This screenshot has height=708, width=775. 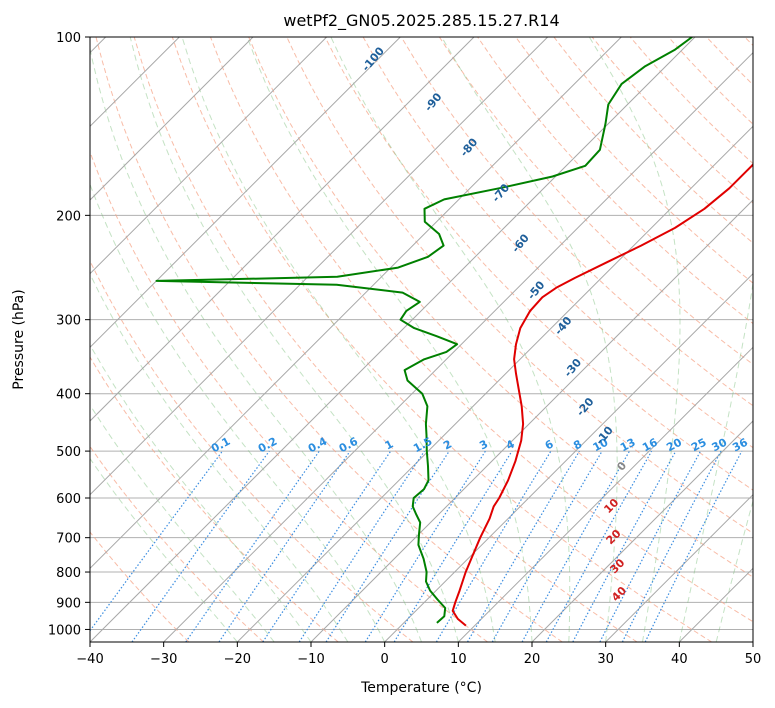 What do you see at coordinates (68, 321) in the screenshot?
I see `y-tick-label: 300` at bounding box center [68, 321].